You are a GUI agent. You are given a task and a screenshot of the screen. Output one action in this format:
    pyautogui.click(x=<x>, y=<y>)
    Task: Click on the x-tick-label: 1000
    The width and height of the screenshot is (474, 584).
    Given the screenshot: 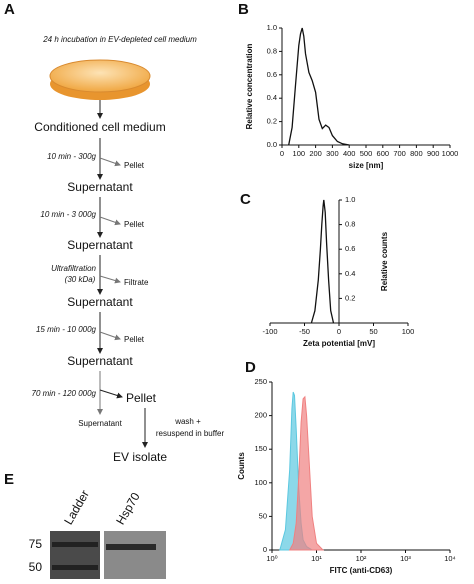 What is the action you would take?
    pyautogui.click(x=450, y=153)
    